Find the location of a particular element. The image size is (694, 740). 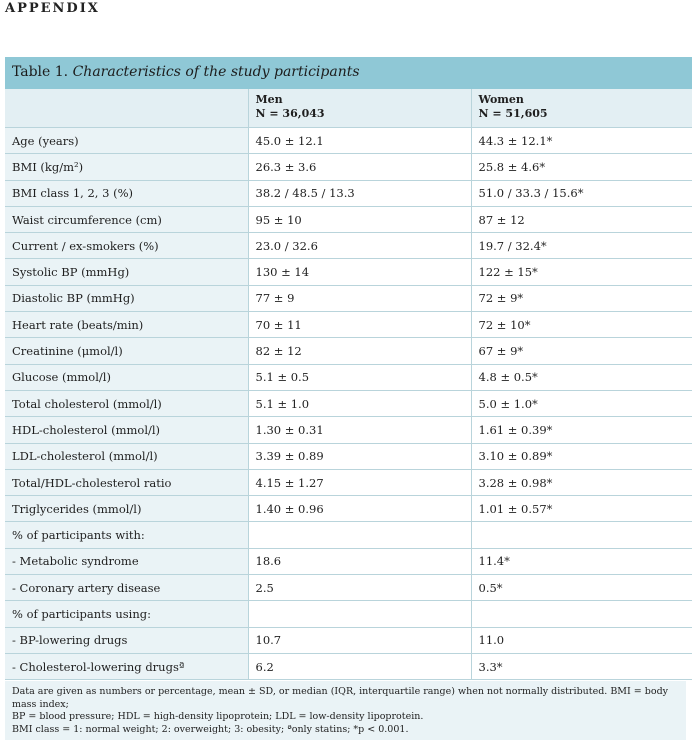

table-row: - Coronary artery disease 2.5 0.5* is located at coordinates (348, 588).